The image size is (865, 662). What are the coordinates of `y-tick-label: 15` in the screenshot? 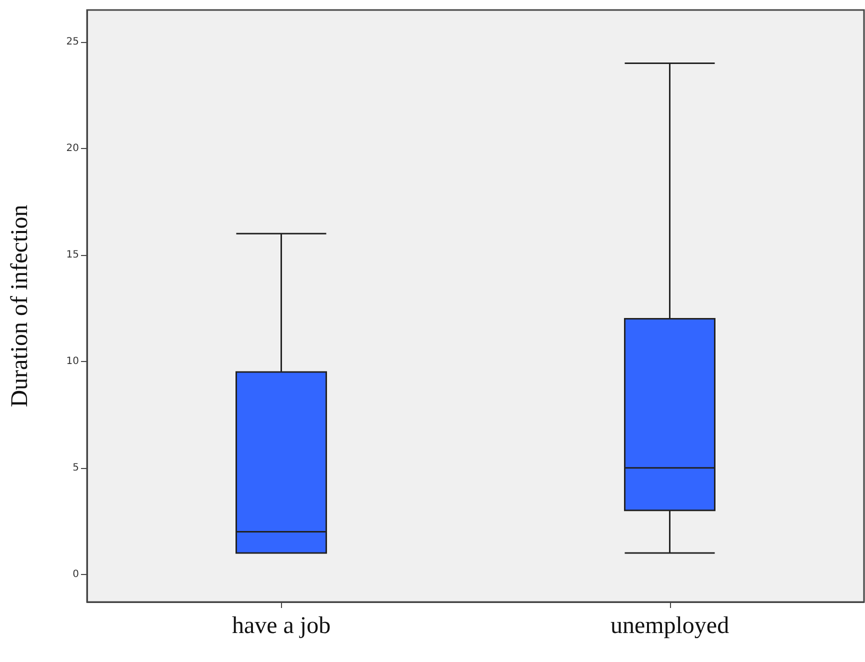 It's located at (72, 254).